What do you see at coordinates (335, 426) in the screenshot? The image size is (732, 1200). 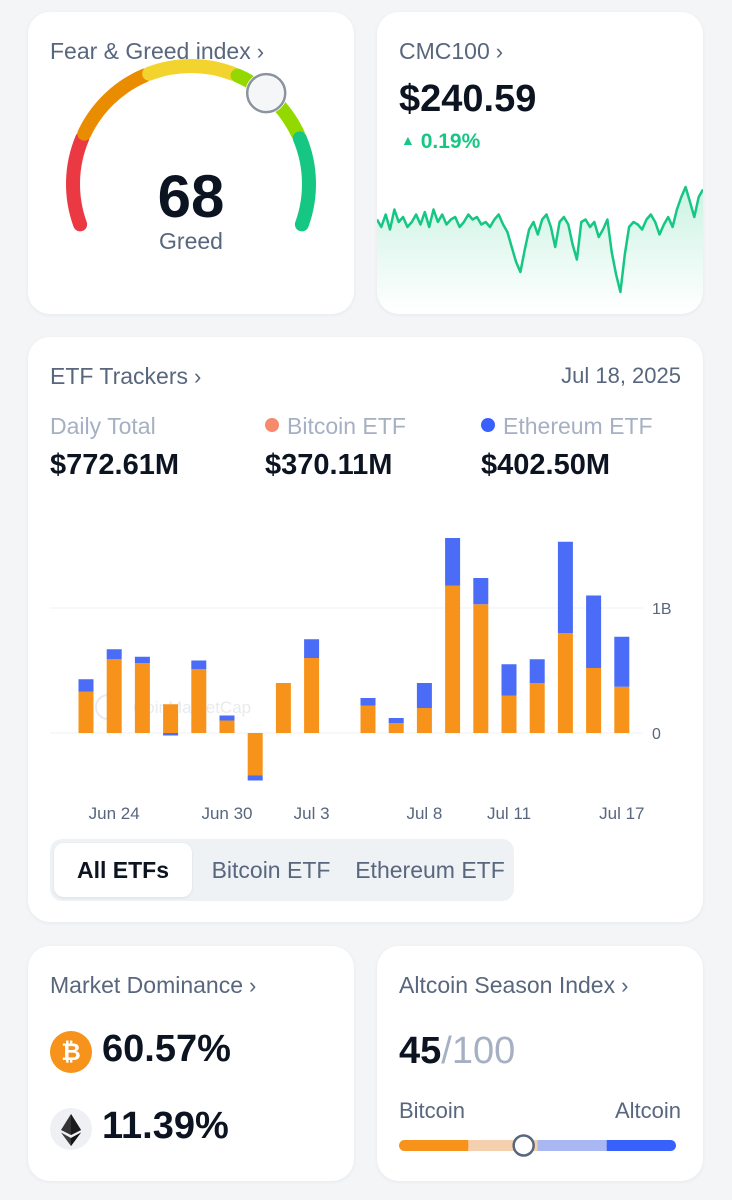 I see `bitcoin-etf-label: Bitcoin ETF` at bounding box center [335, 426].